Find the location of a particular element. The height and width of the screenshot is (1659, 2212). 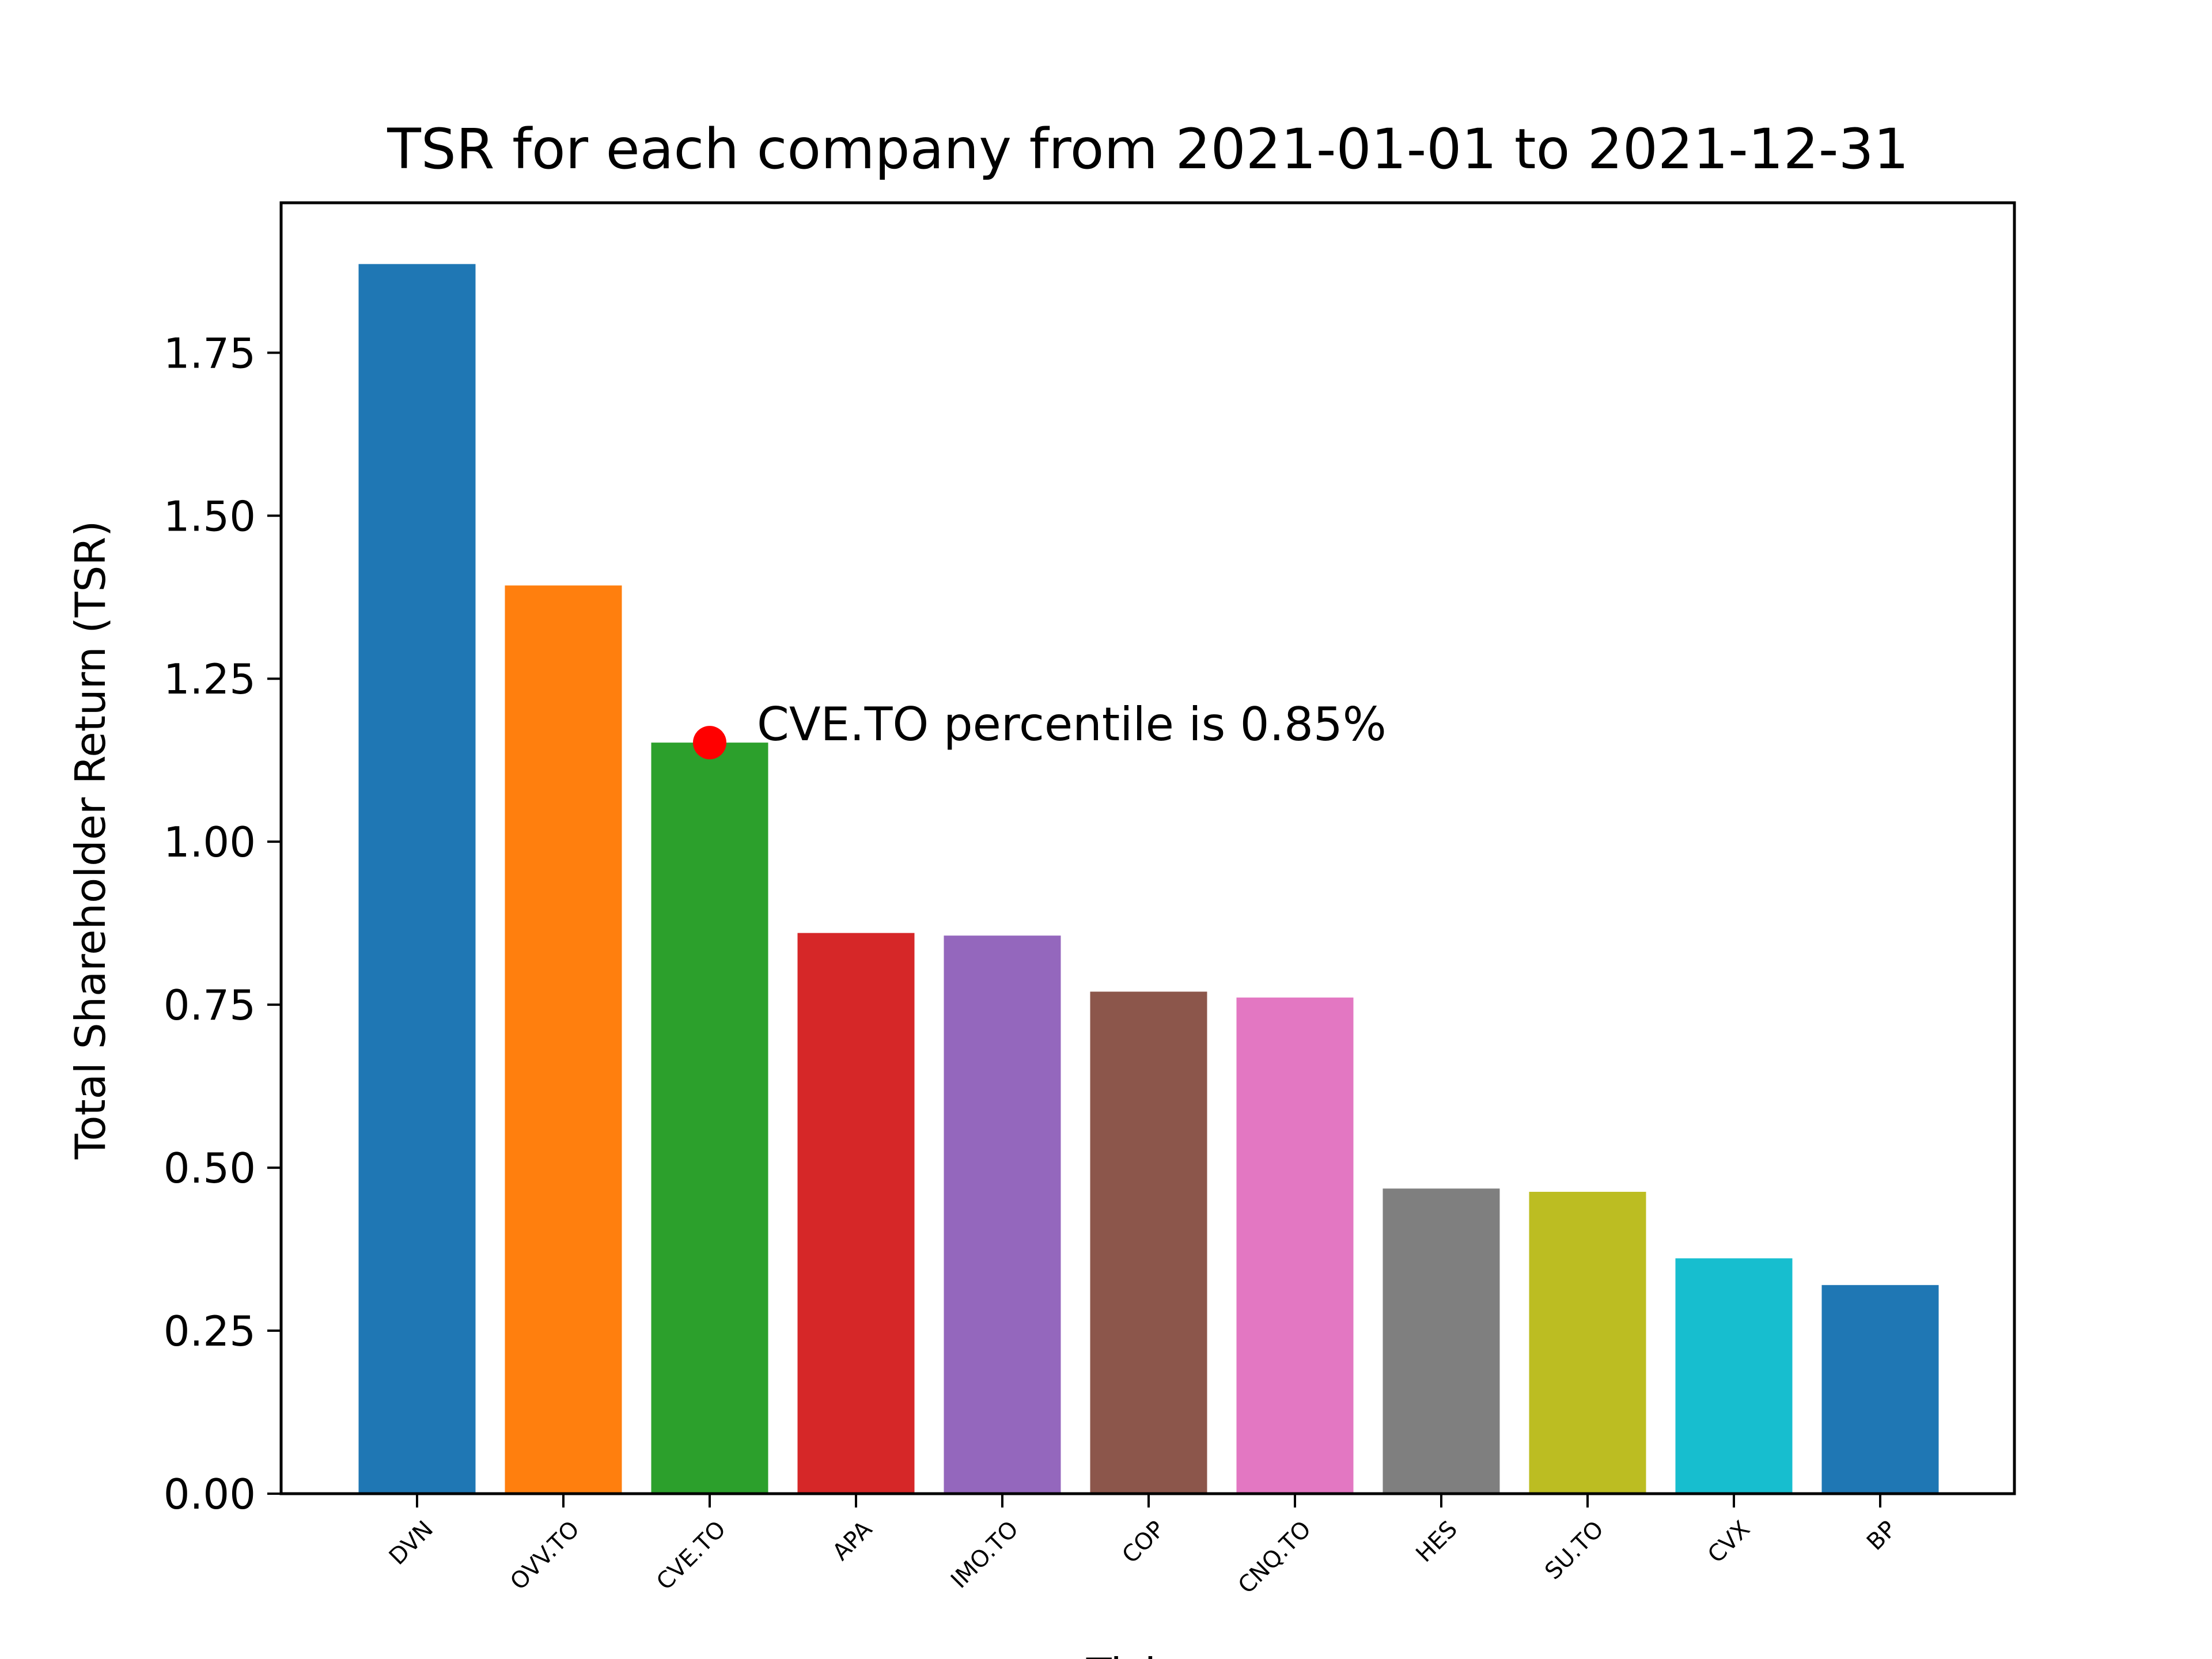

y-axis: 0.00 0.25 0.50 0.75 1.00 1.25 1.50 1.75 is located at coordinates (222, 923).